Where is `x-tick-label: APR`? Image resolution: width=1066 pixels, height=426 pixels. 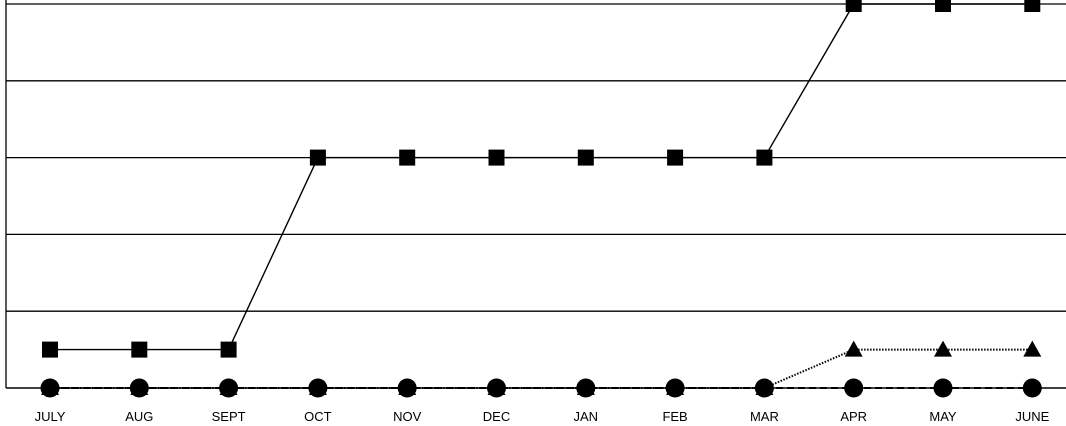
x-tick-label: APR is located at coordinates (853, 416).